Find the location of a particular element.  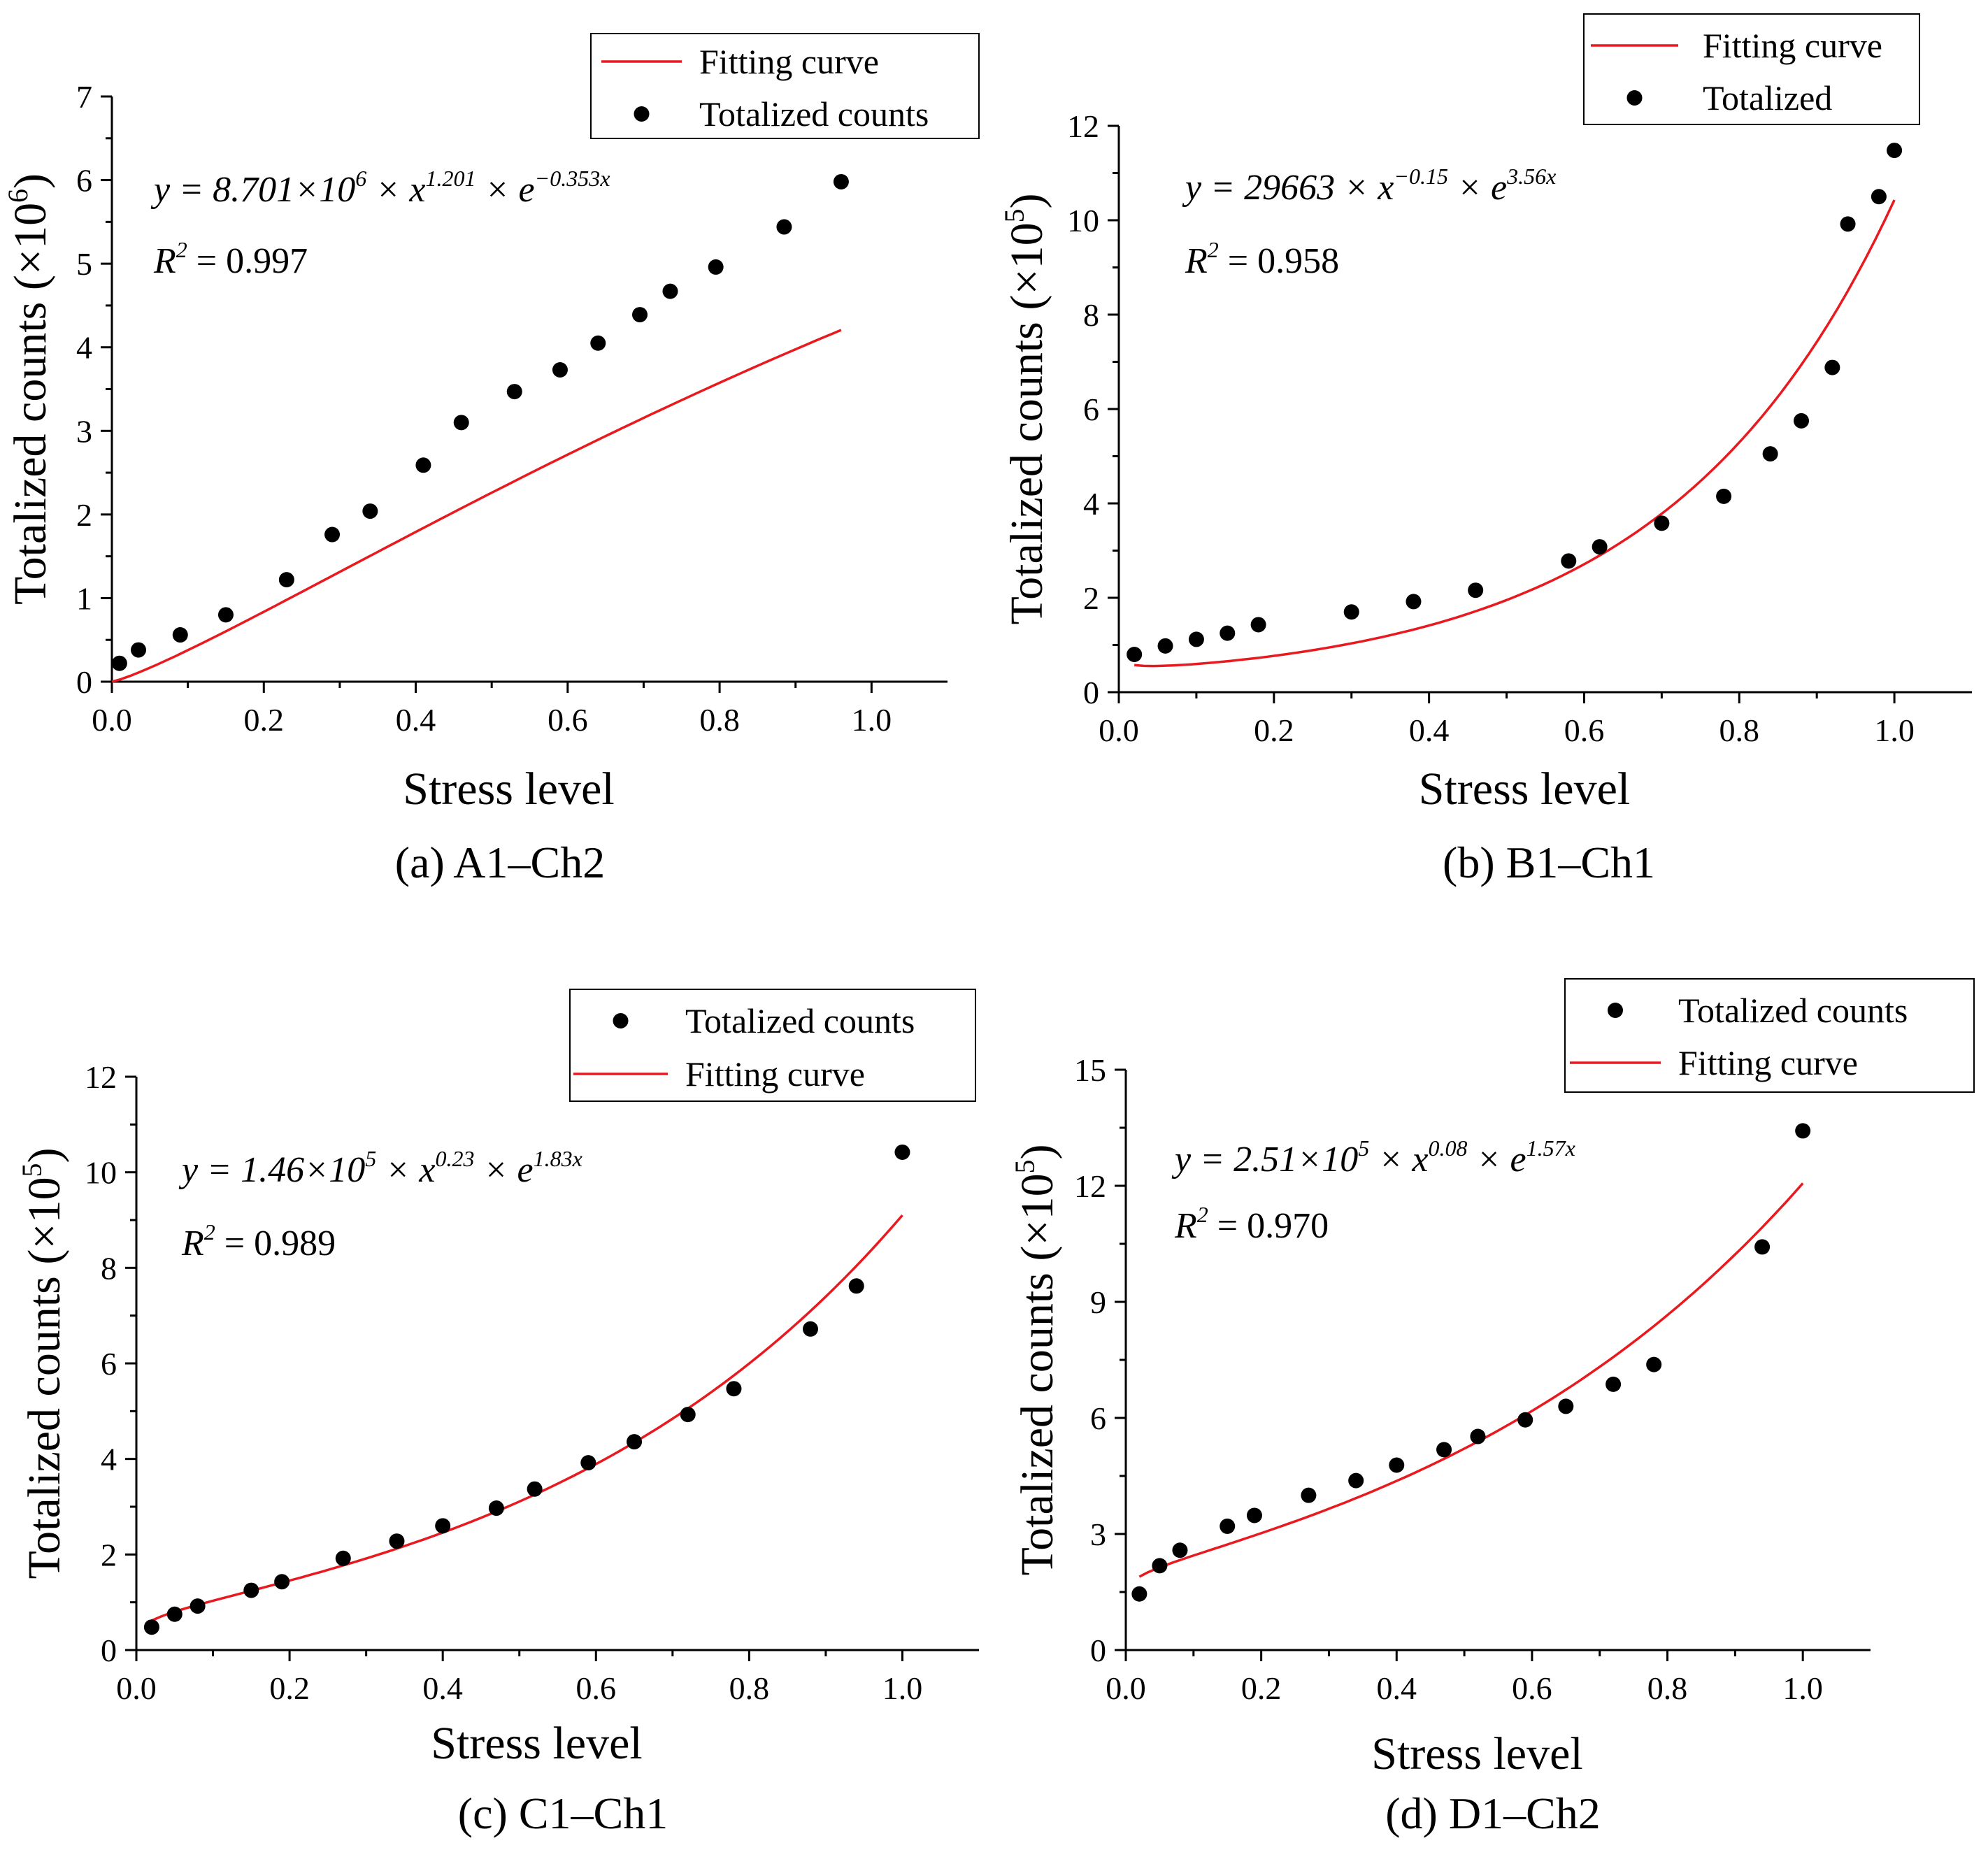

fit-equation: y = 2.51×105 × x0.08 × e1.57x is located at coordinates (1373, 1157).